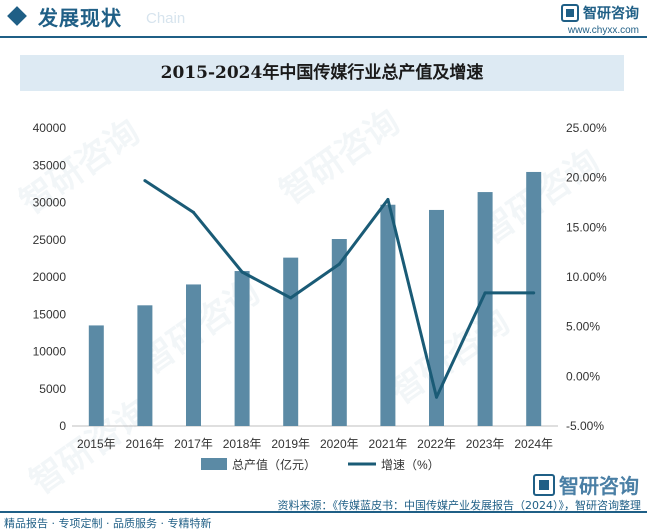  I want to click on x-tick-label: 2021年, so click(388, 444).